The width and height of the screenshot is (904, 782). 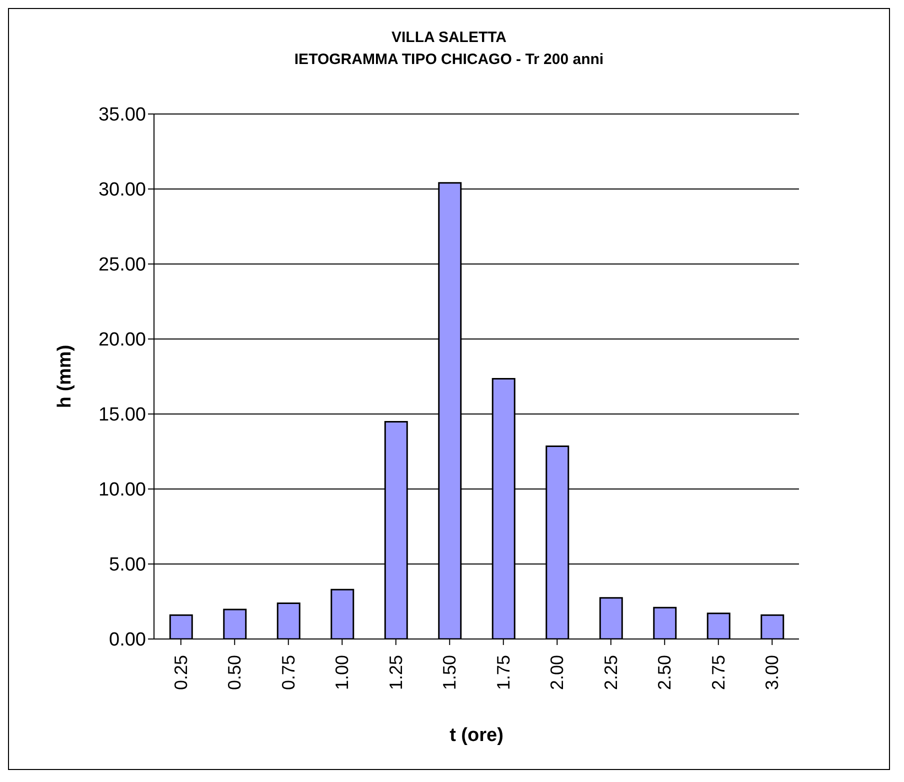 I want to click on x-tick-label: 2.25, so click(x=610, y=672).